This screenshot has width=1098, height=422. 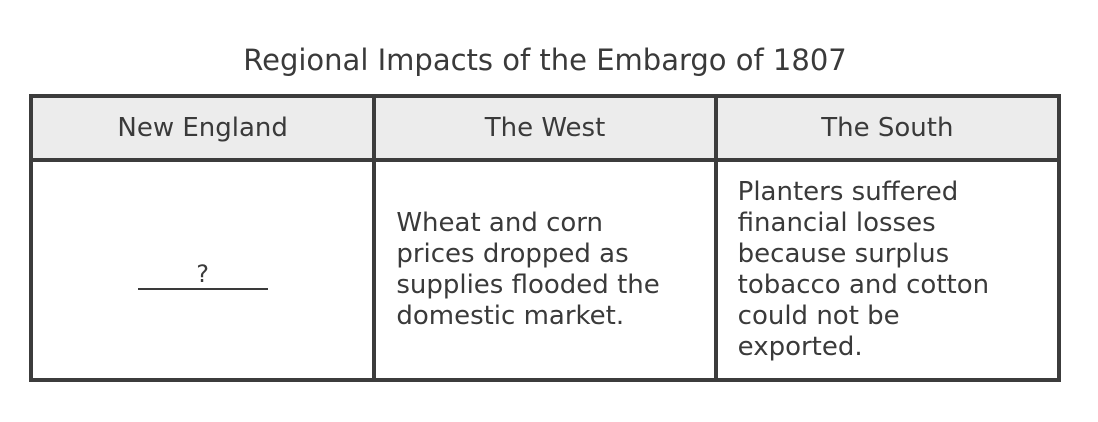 I want to click on header-the-south: The South, so click(x=887, y=128).